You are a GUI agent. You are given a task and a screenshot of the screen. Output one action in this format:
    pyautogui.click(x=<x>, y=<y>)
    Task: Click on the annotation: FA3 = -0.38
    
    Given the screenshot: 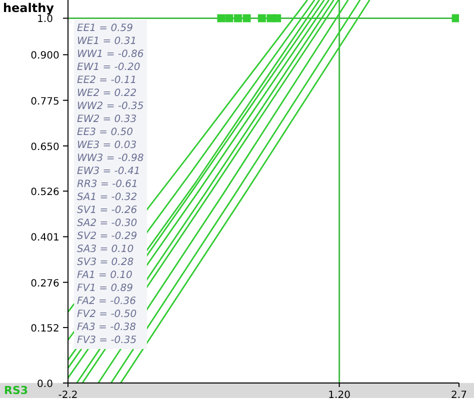 What is the action you would take?
    pyautogui.click(x=107, y=327)
    